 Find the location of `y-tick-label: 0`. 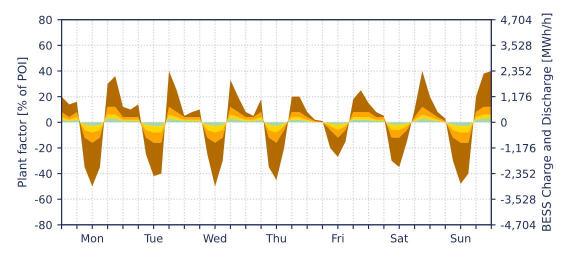

y-tick-label: 0 is located at coordinates (49, 122).